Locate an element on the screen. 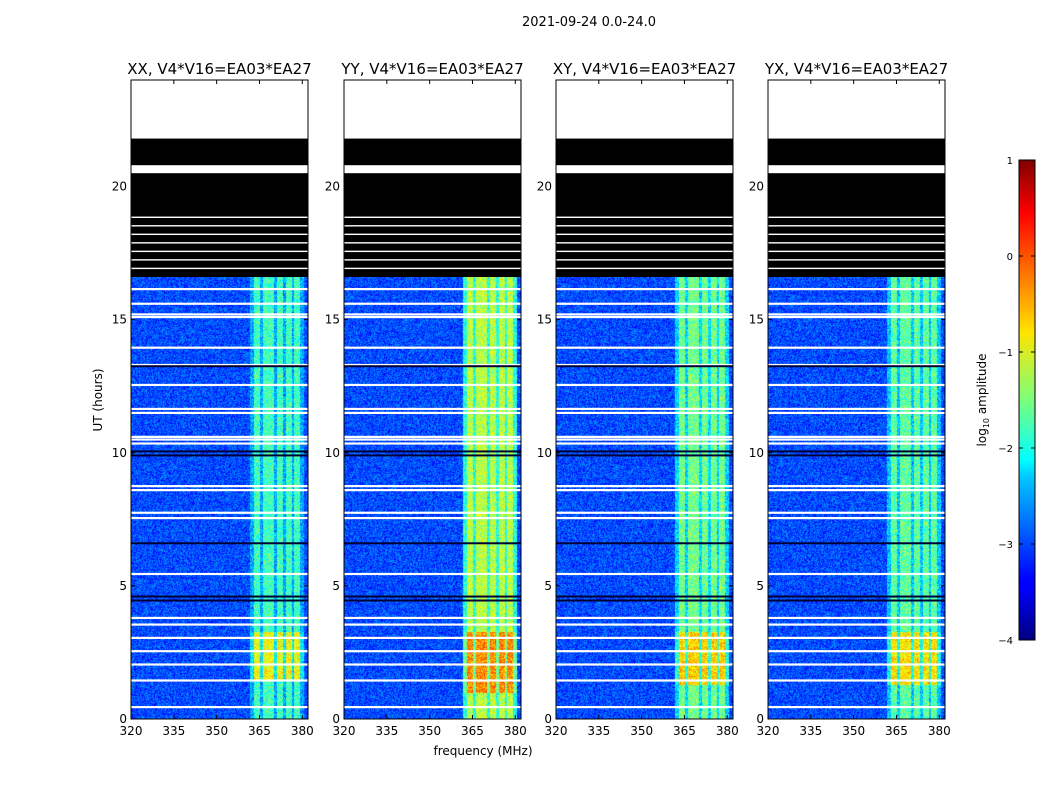 The width and height of the screenshot is (1050, 800). colorbar-label-base: log is located at coordinates (982, 437).